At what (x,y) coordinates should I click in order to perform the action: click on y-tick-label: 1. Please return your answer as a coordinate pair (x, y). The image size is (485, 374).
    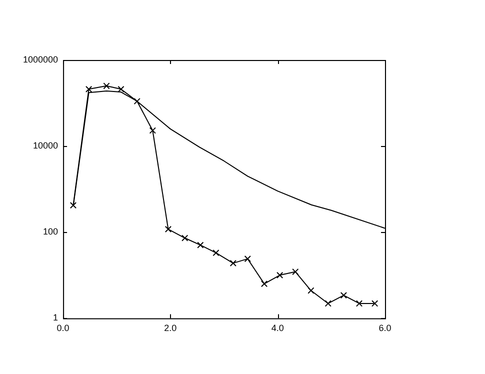
    Looking at the image, I should click on (55, 317).